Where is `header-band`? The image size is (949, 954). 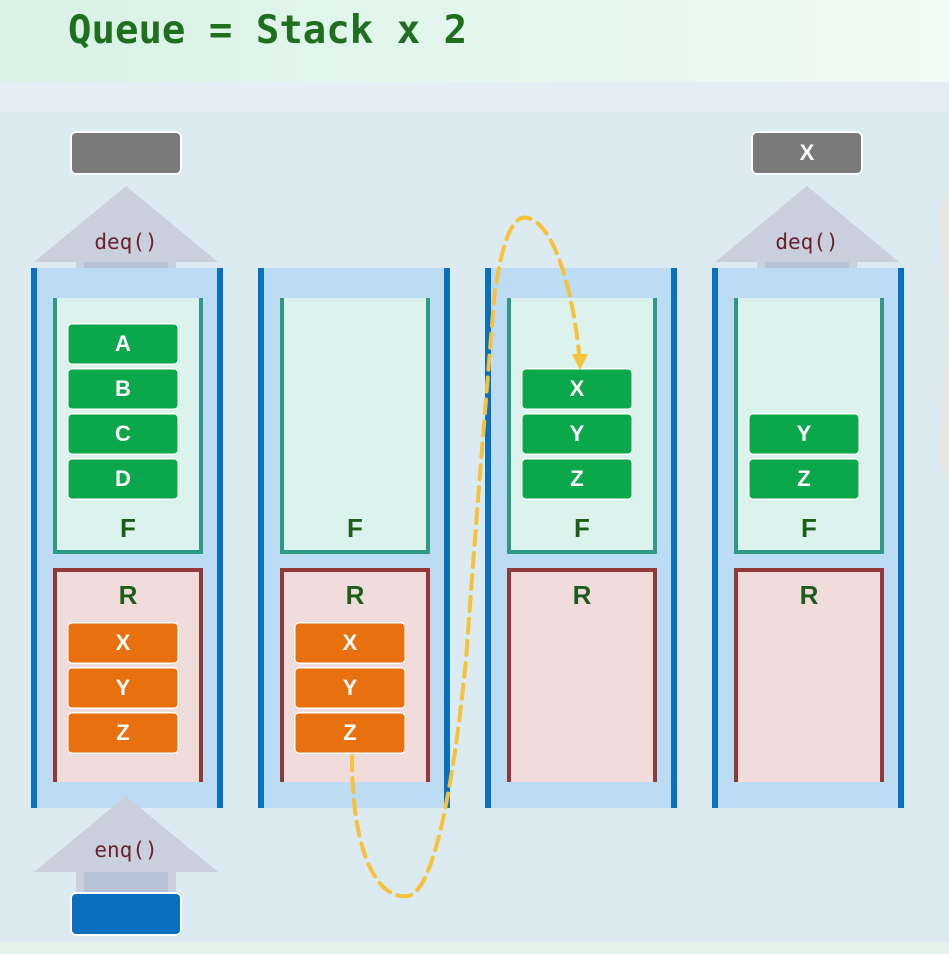
header-band is located at coordinates (474, 41).